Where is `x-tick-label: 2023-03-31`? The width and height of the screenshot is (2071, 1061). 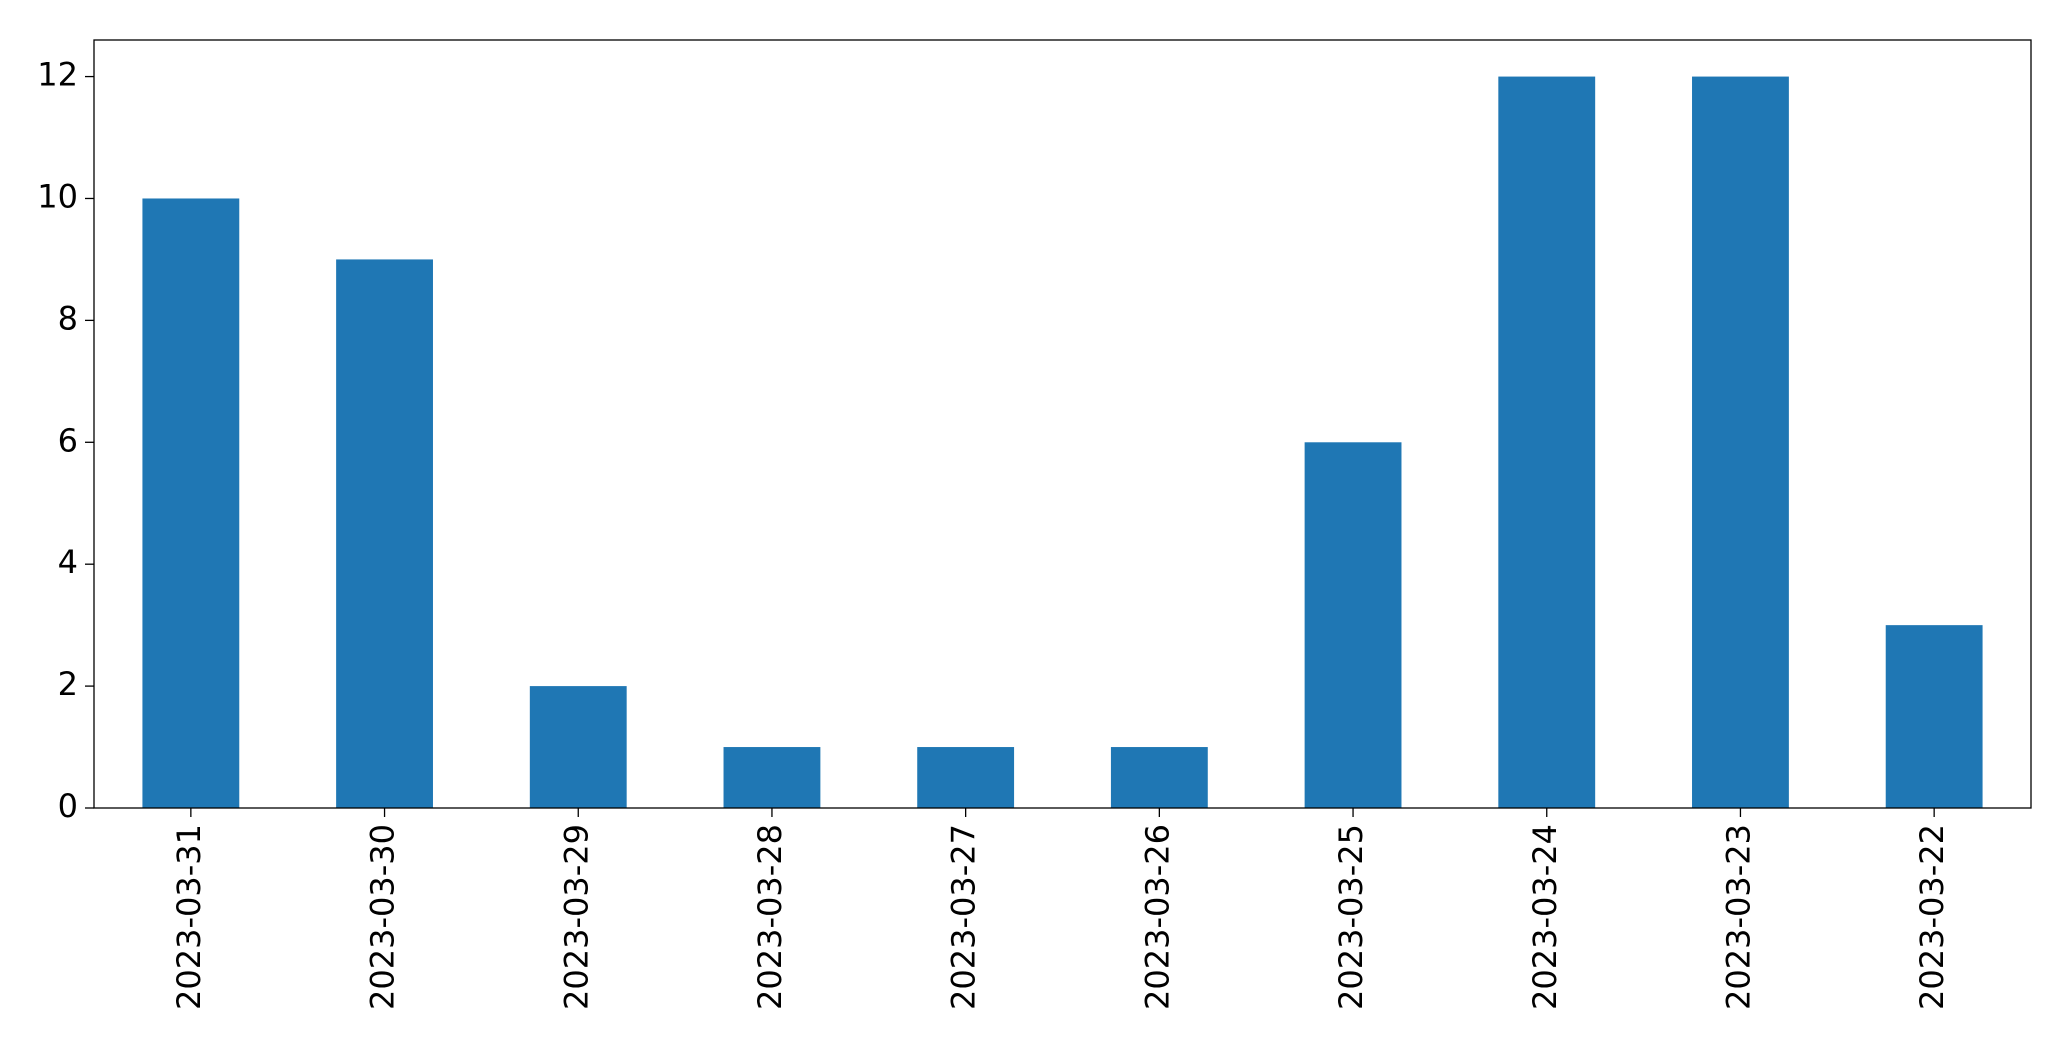 x-tick-label: 2023-03-31 is located at coordinates (189, 917).